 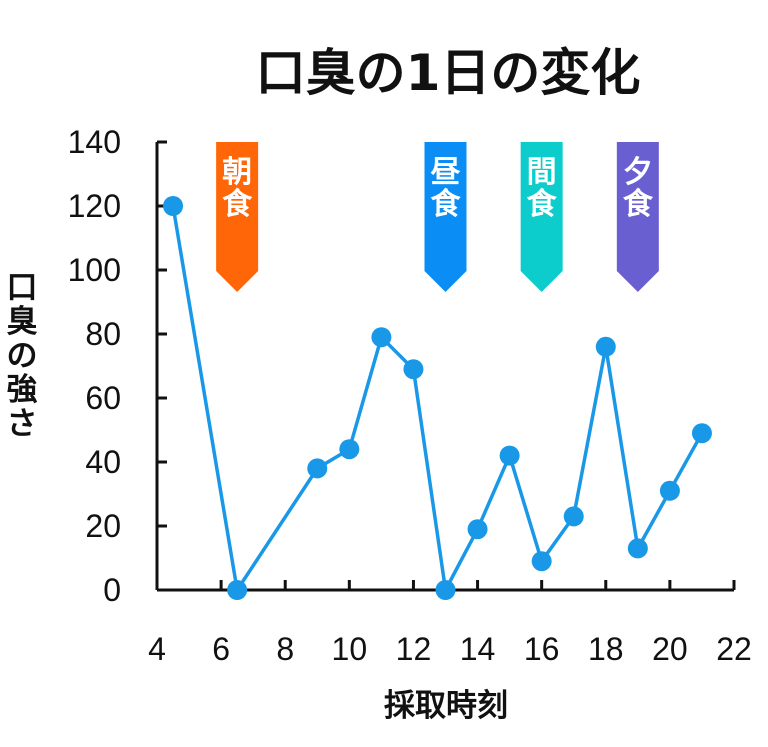 What do you see at coordinates (22, 288) in the screenshot?
I see `y-axis-label-char: 口` at bounding box center [22, 288].